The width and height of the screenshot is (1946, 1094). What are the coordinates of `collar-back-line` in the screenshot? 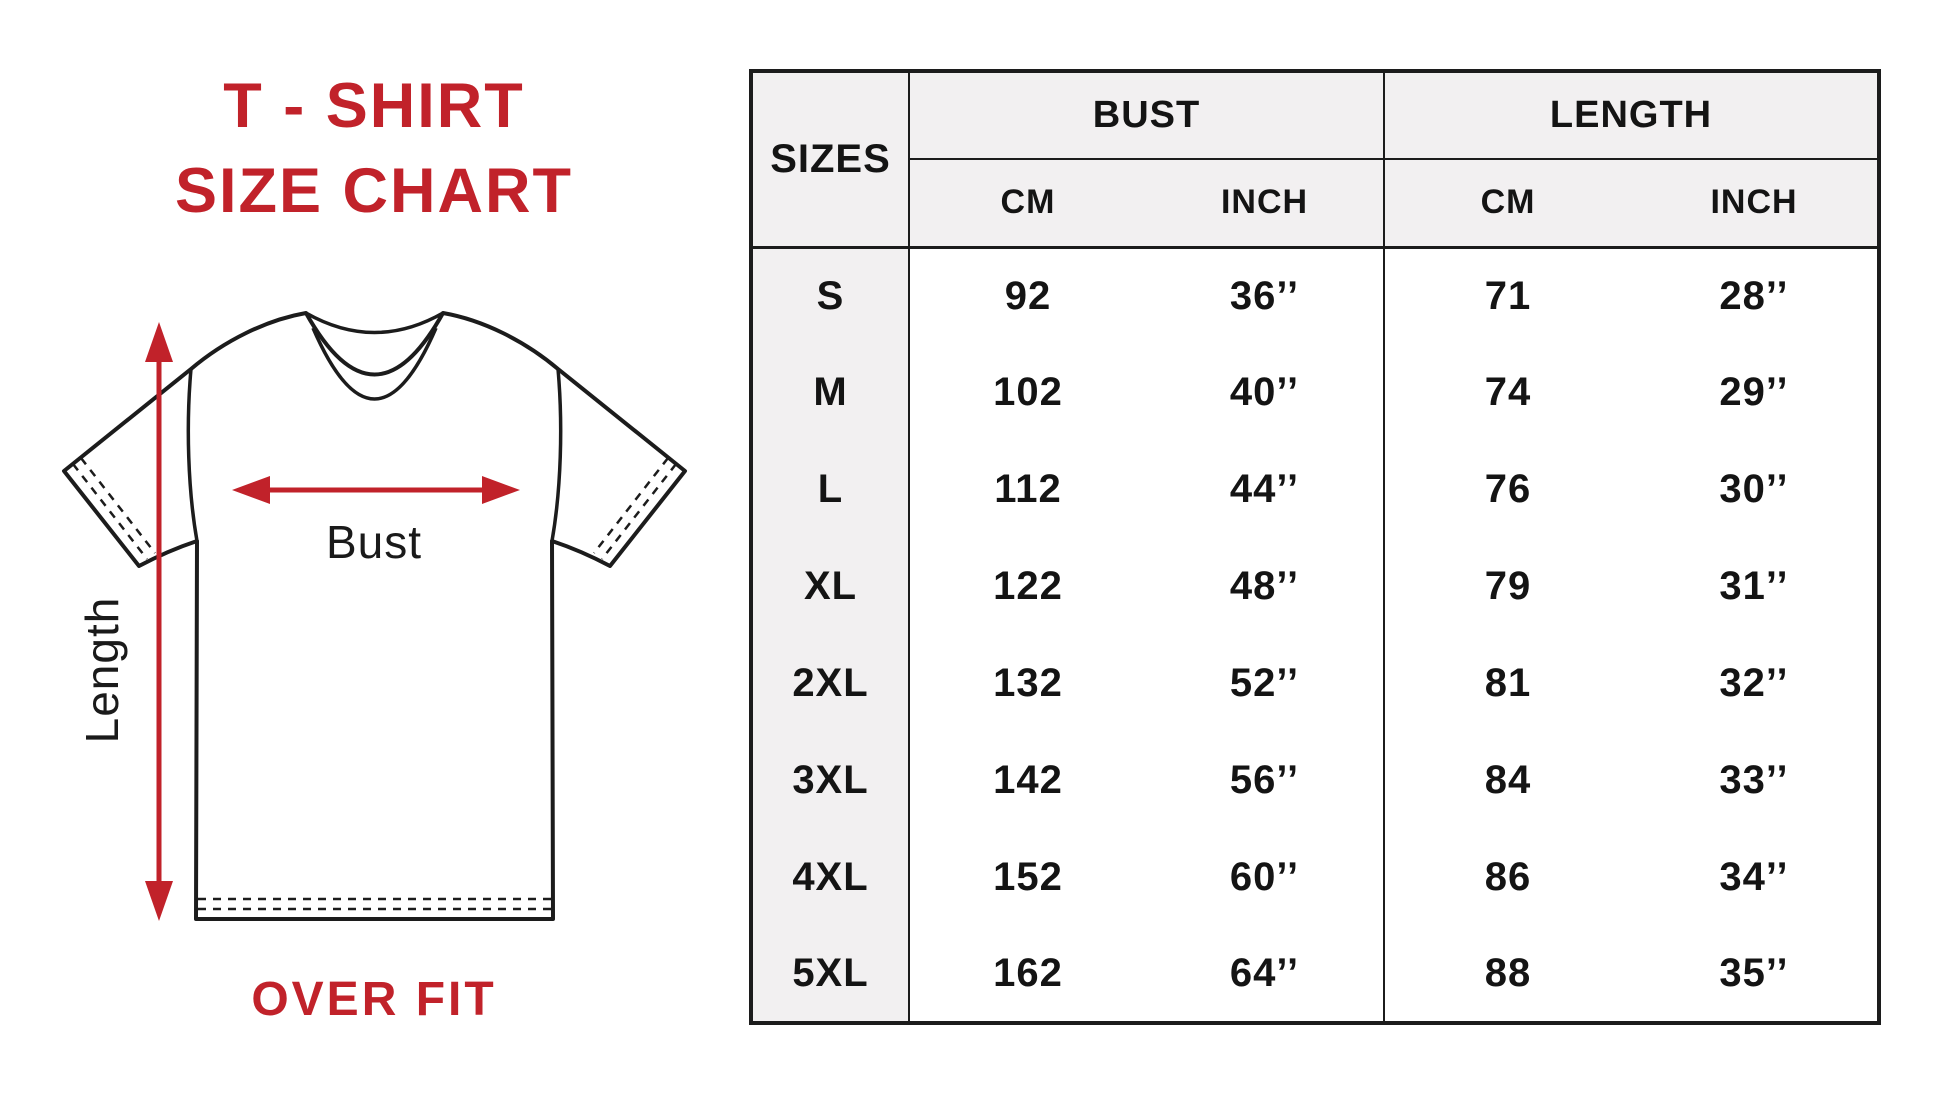 It's located at (374, 323).